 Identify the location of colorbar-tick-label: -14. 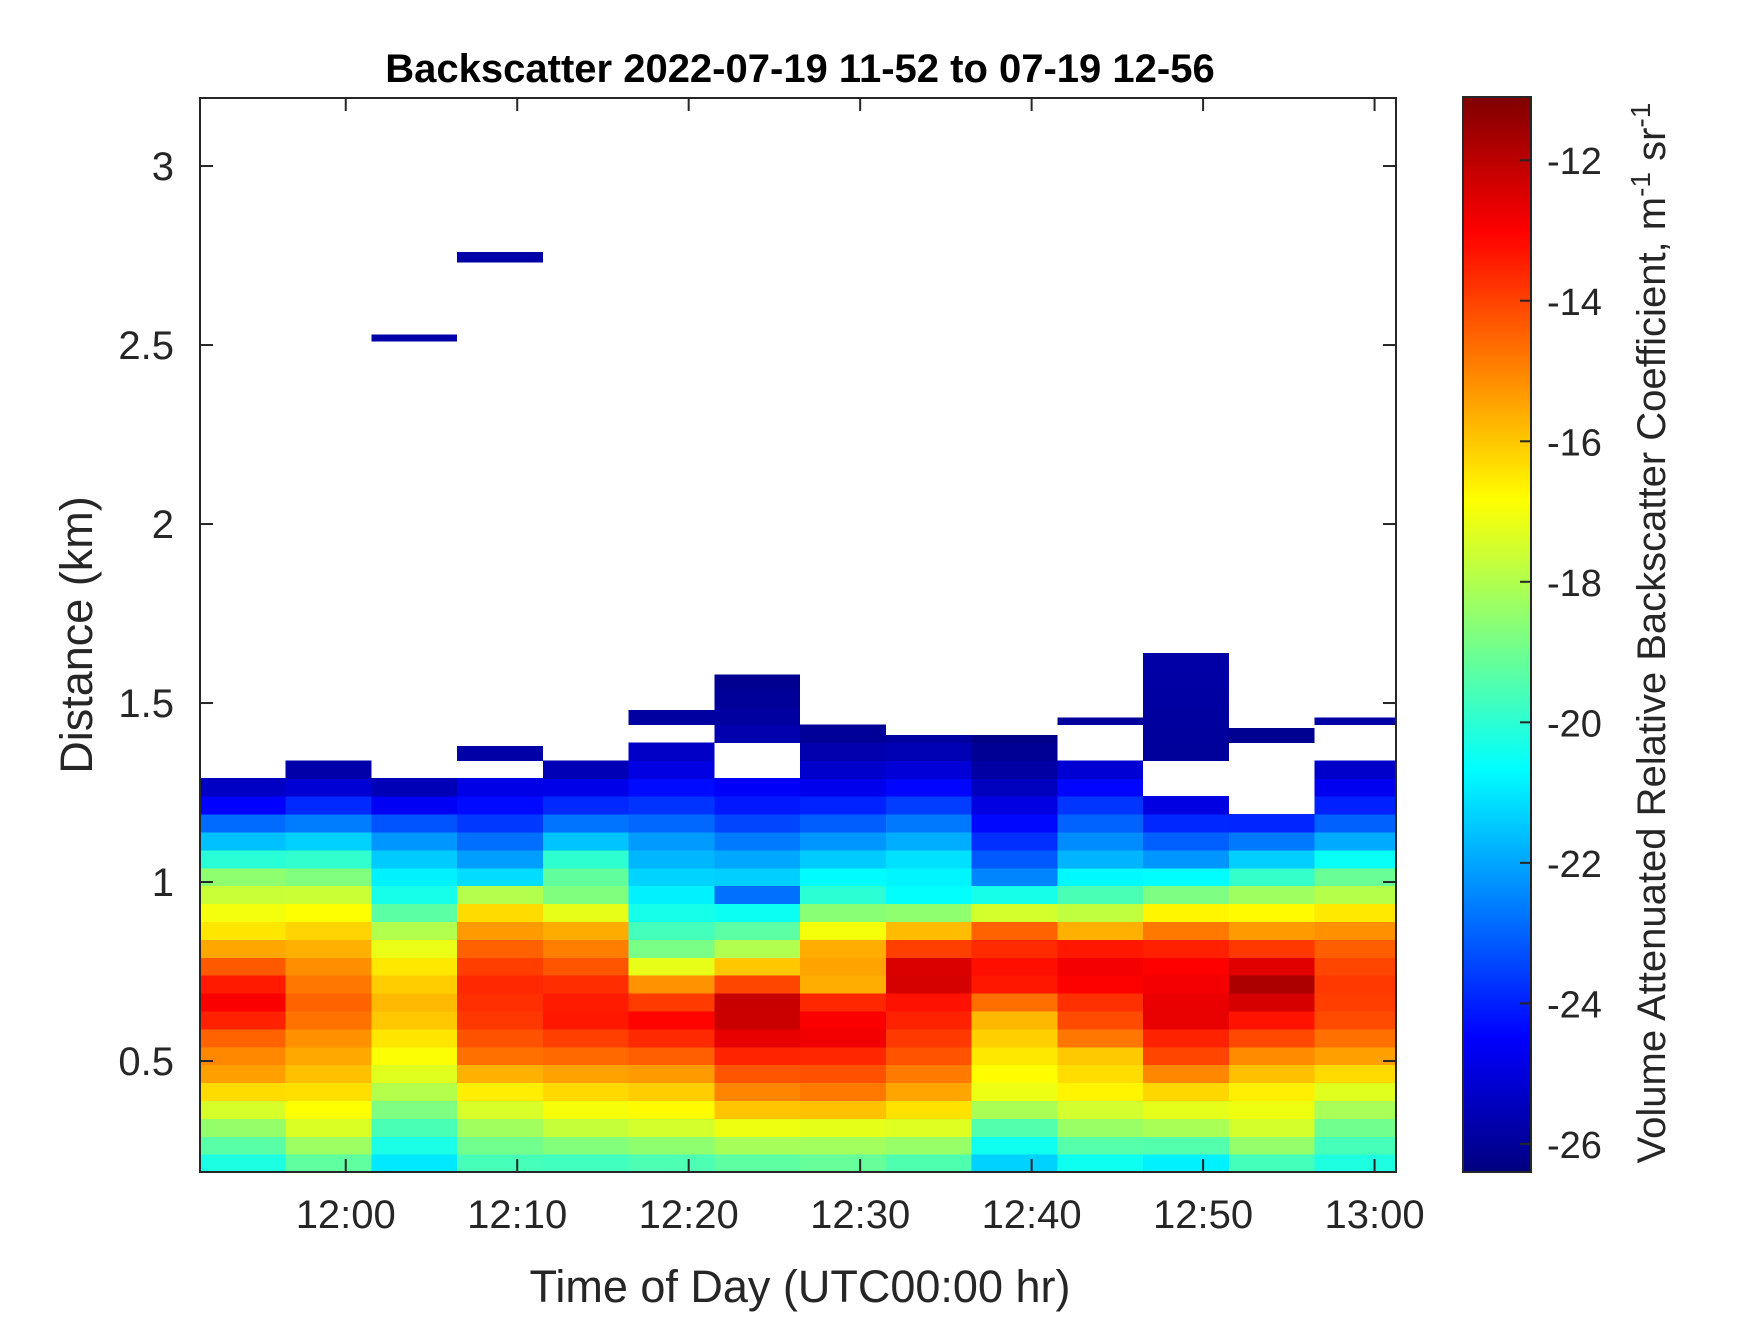
(1574, 303).